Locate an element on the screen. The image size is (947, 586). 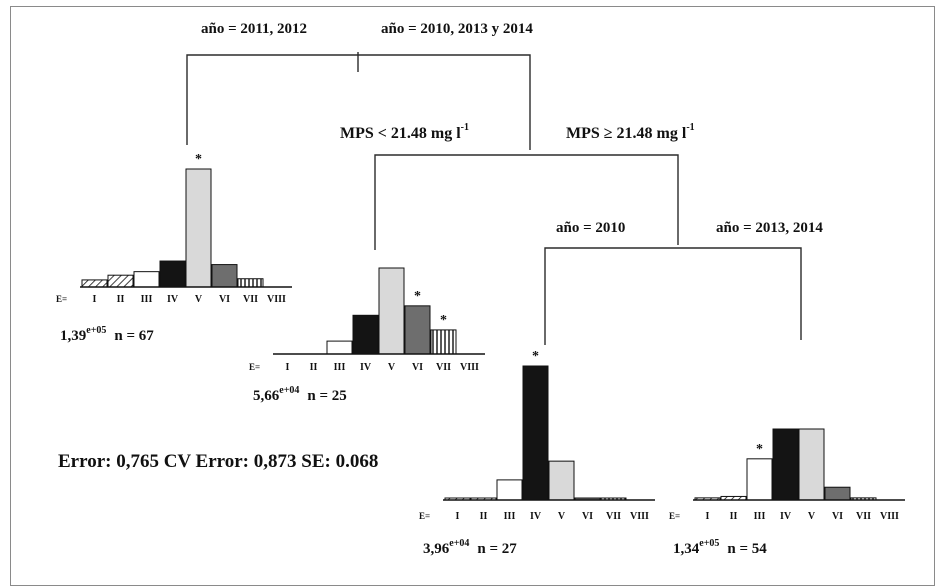
leaf-n: n = 67 is located at coordinates (134, 336).